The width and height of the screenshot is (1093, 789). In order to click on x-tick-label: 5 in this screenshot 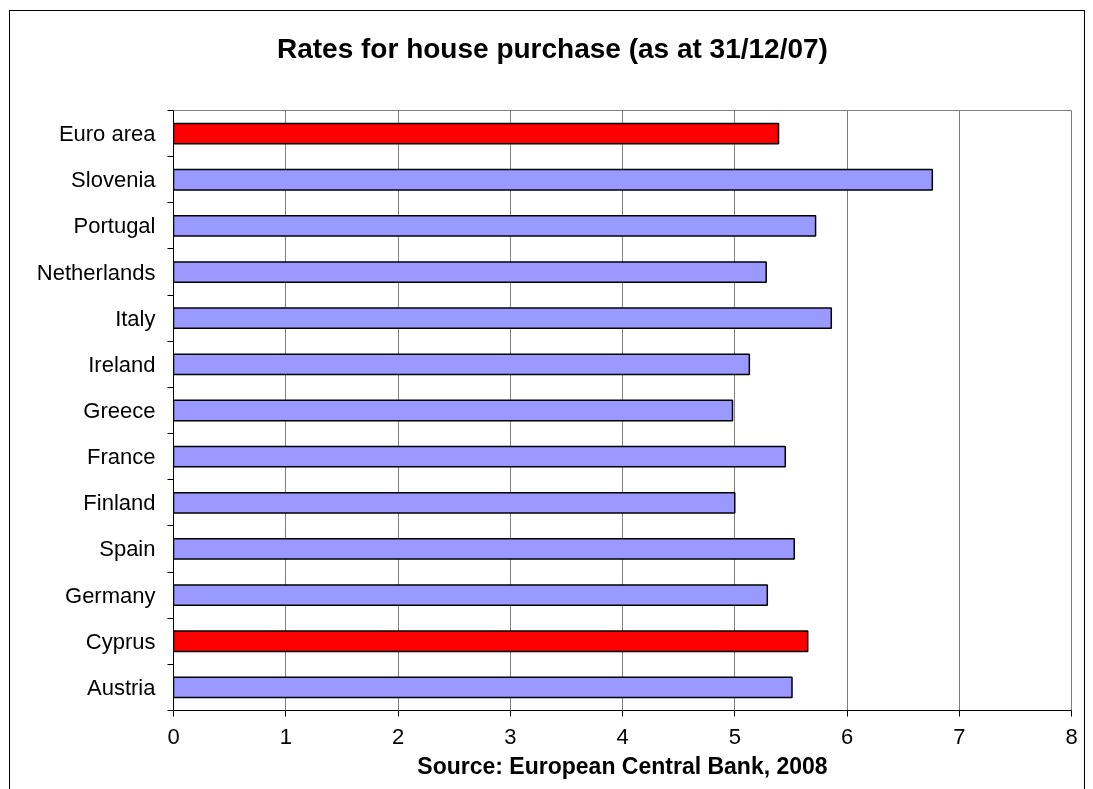, I will do `click(734, 736)`.